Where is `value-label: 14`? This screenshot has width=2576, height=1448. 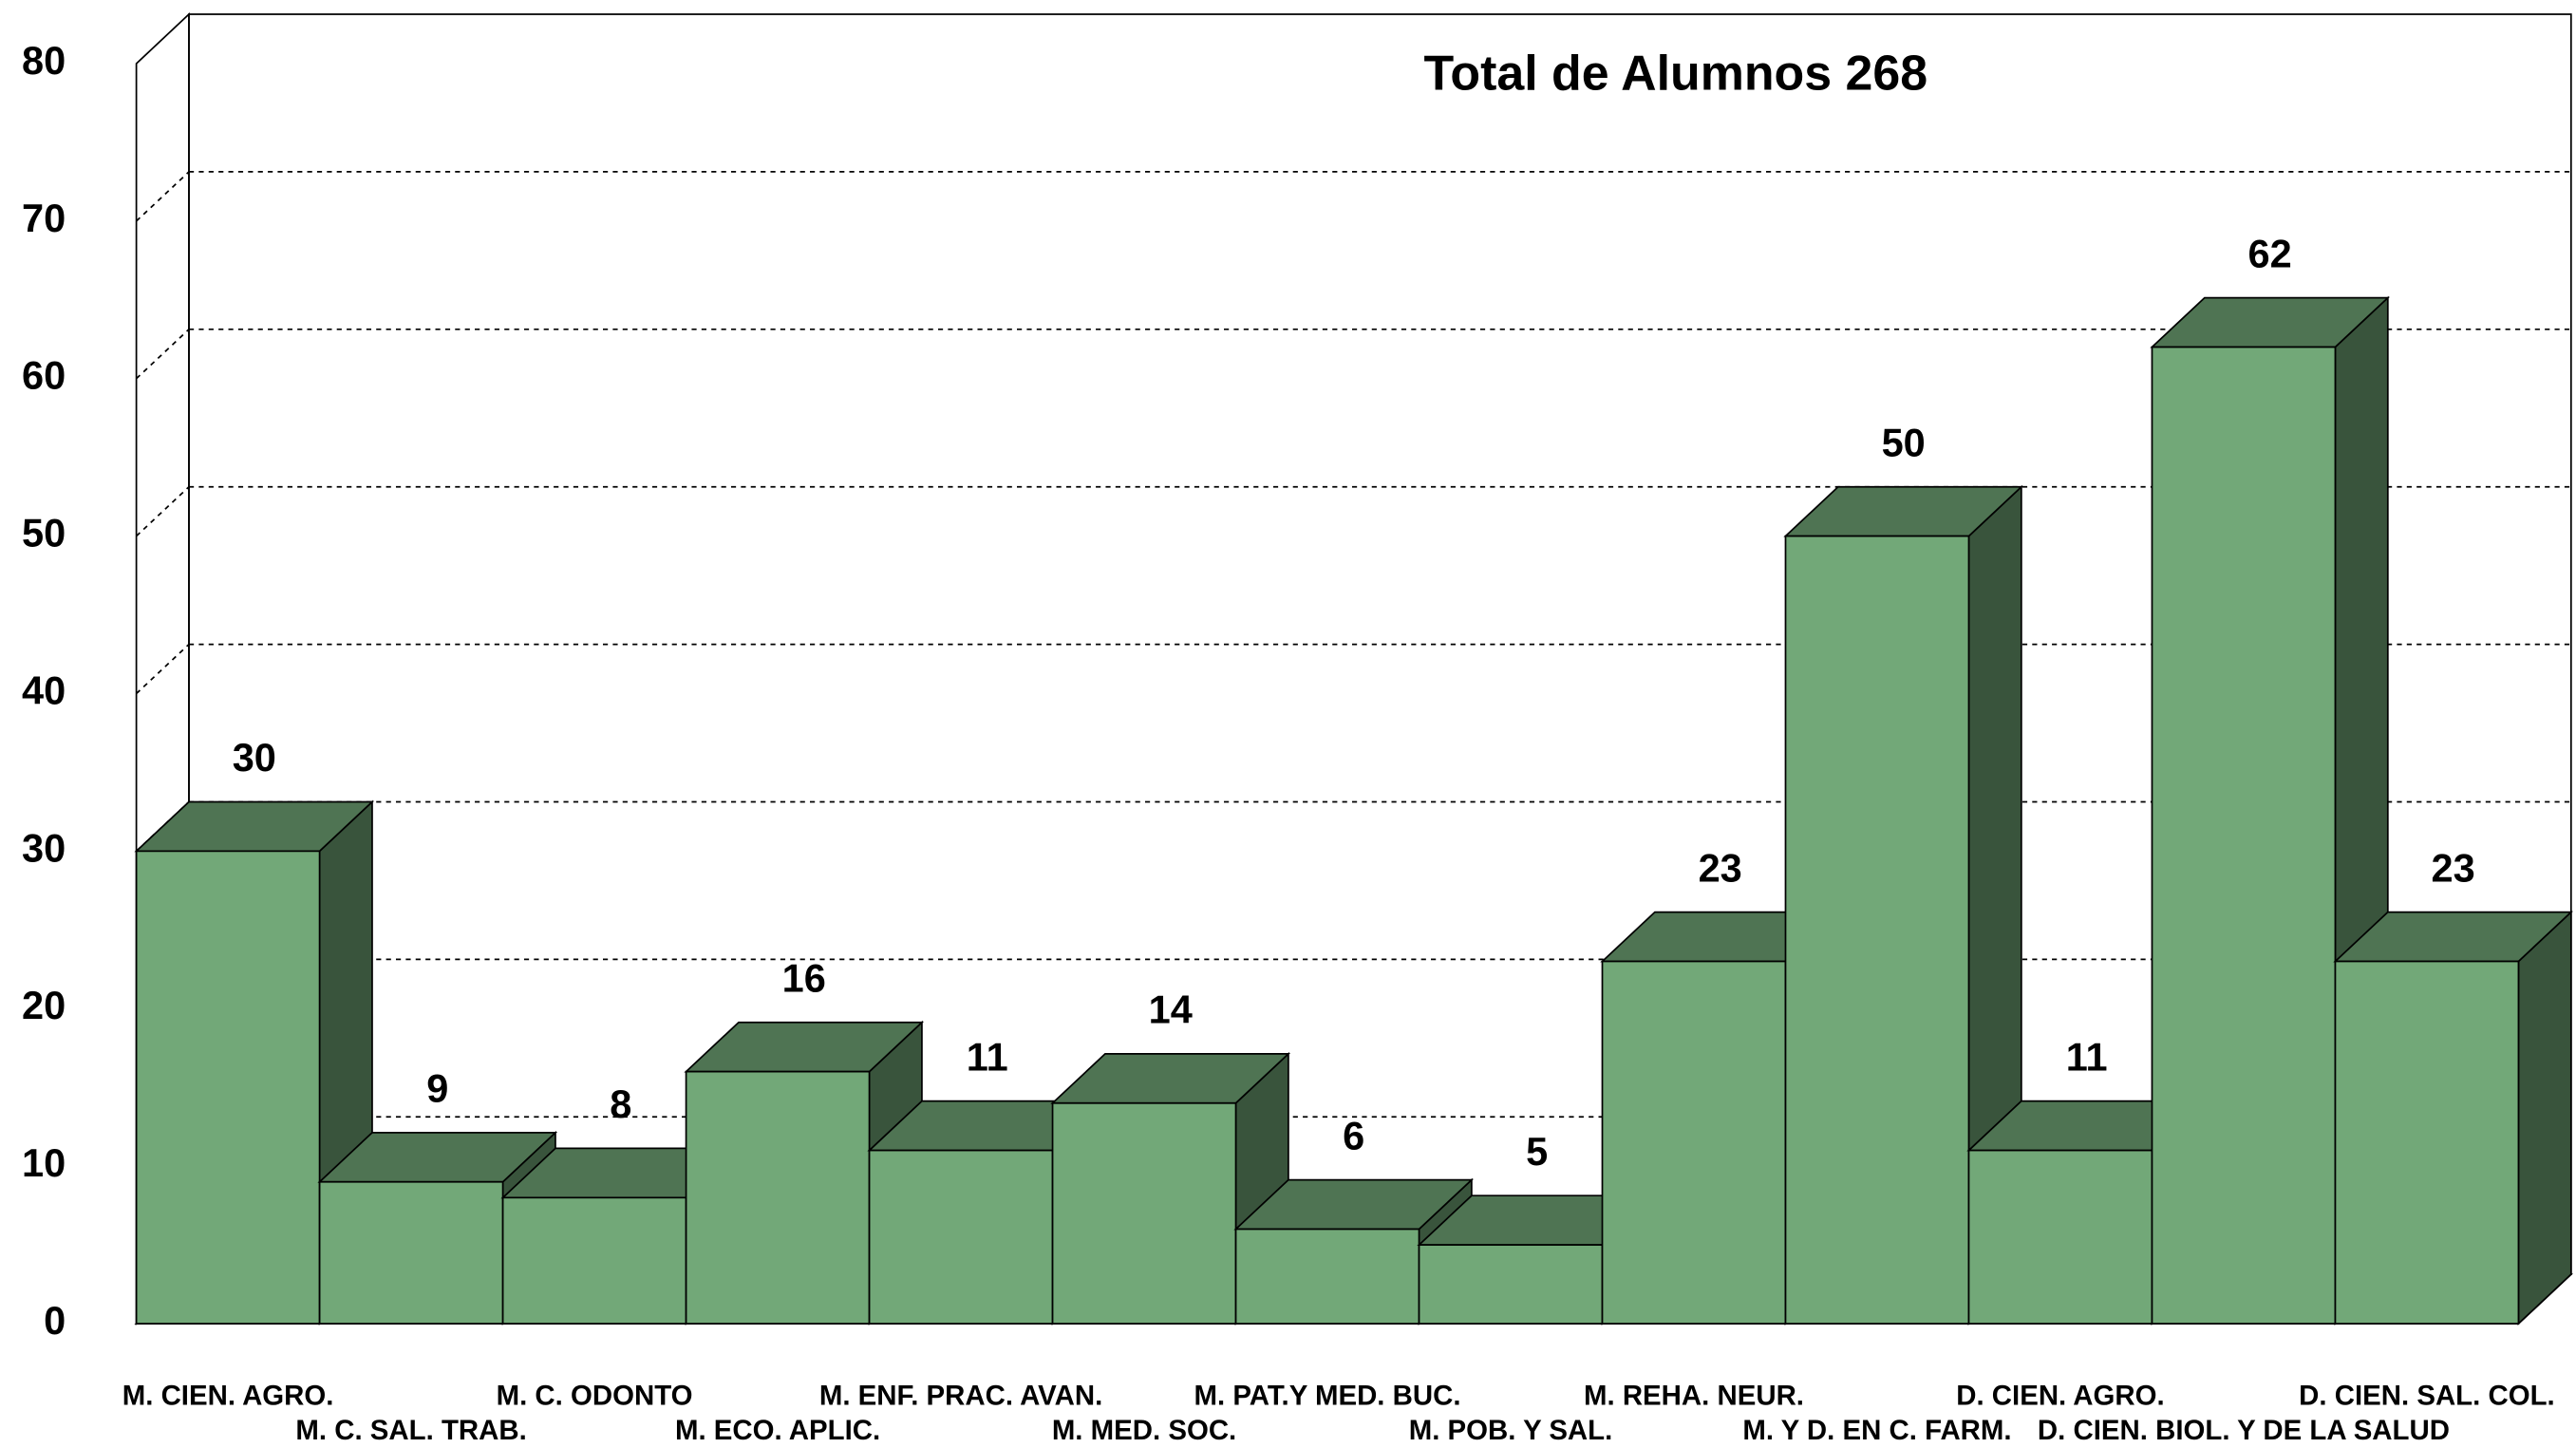
value-label: 14 is located at coordinates (1171, 1009).